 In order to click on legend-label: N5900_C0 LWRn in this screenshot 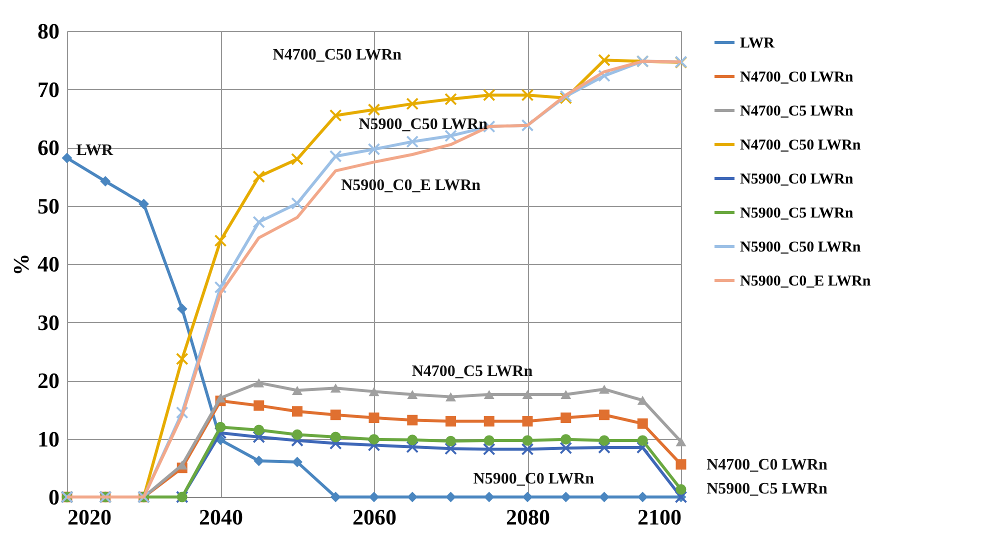, I will do `click(797, 180)`.